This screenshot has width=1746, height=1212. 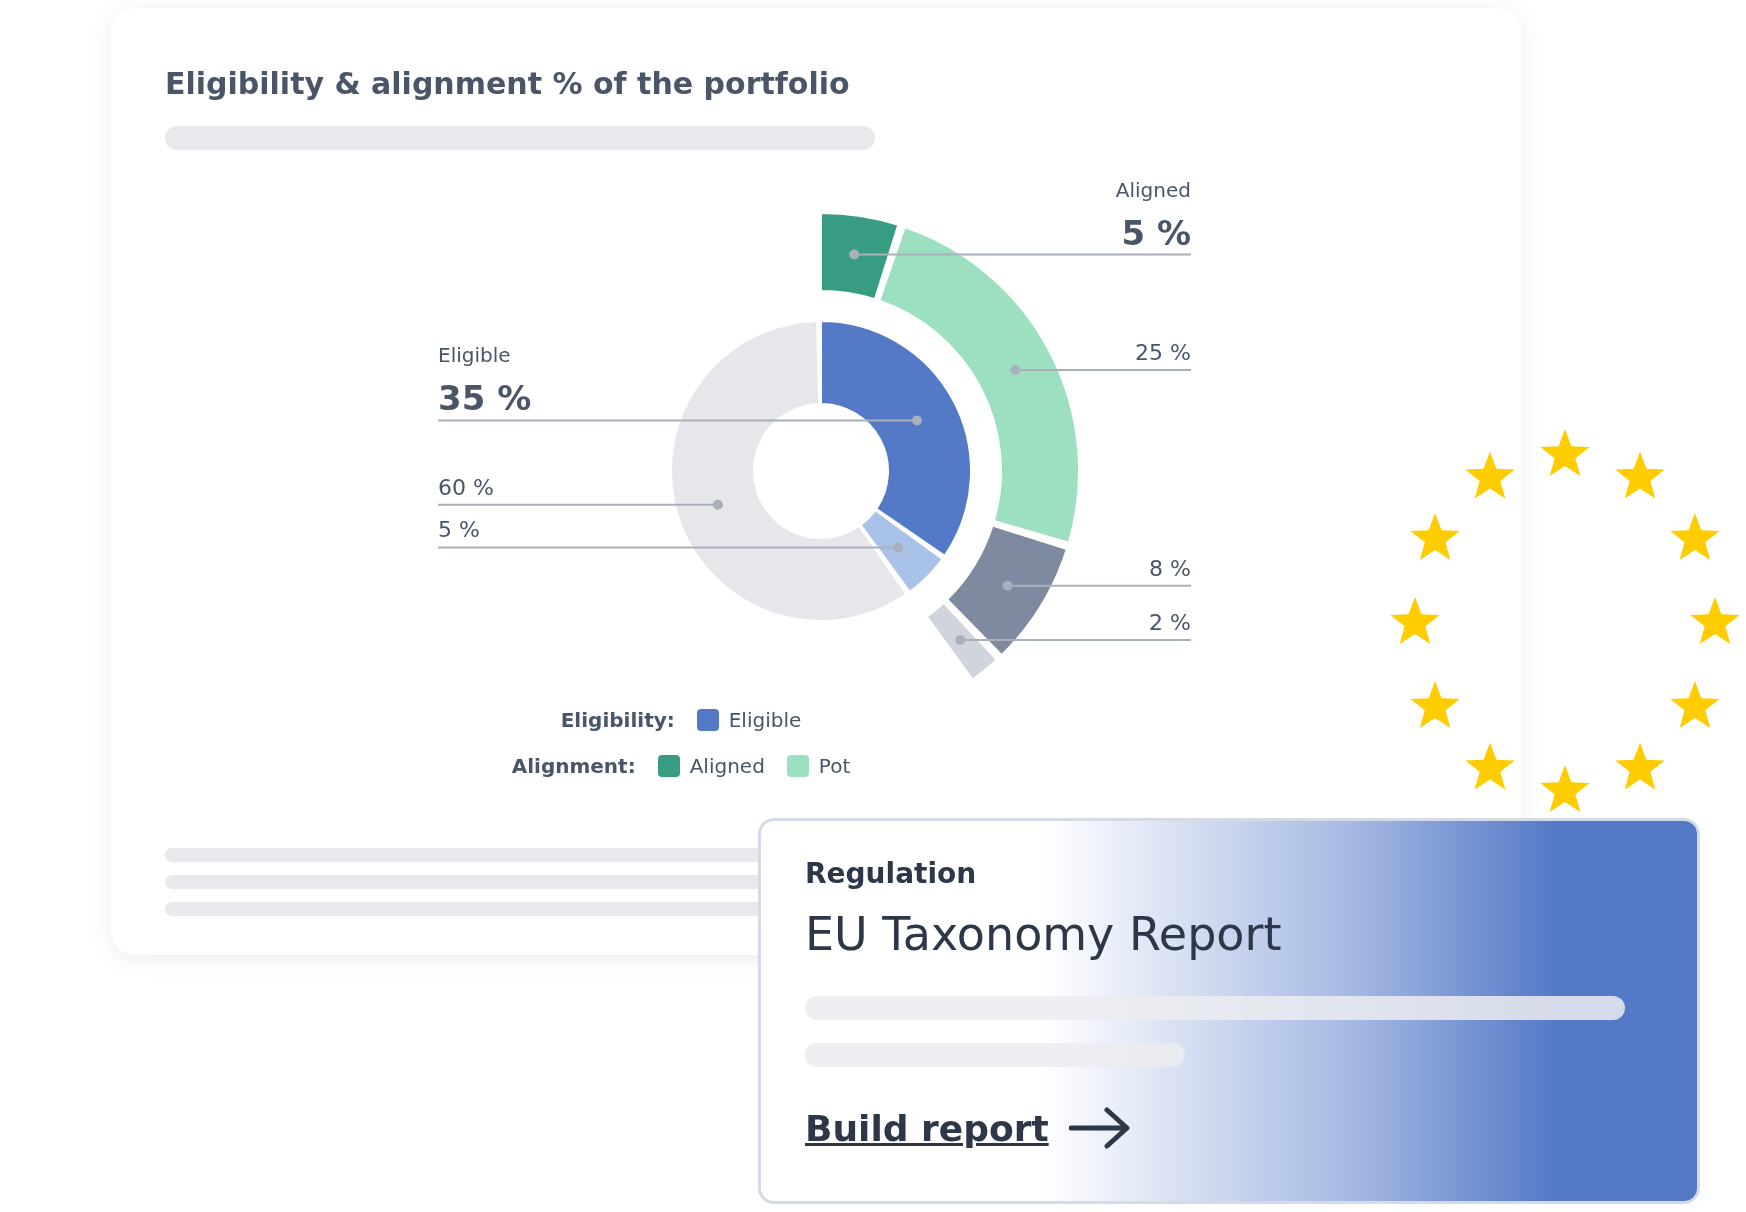 What do you see at coordinates (834, 766) in the screenshot?
I see `legend-label: Pot` at bounding box center [834, 766].